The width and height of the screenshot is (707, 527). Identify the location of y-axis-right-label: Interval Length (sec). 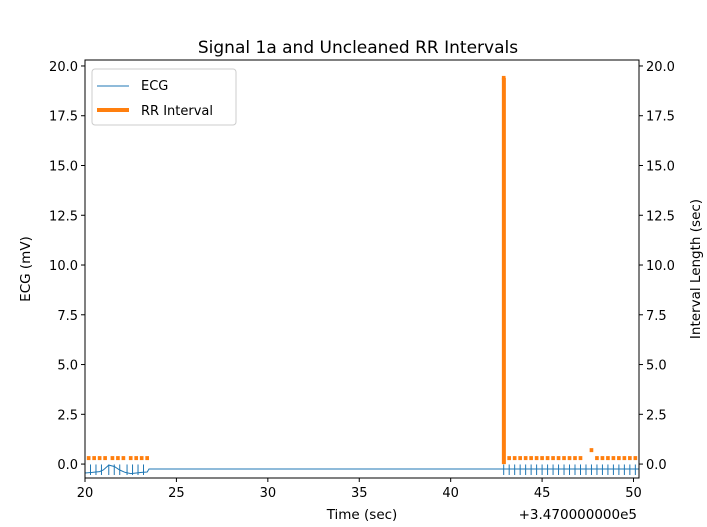
(696, 269).